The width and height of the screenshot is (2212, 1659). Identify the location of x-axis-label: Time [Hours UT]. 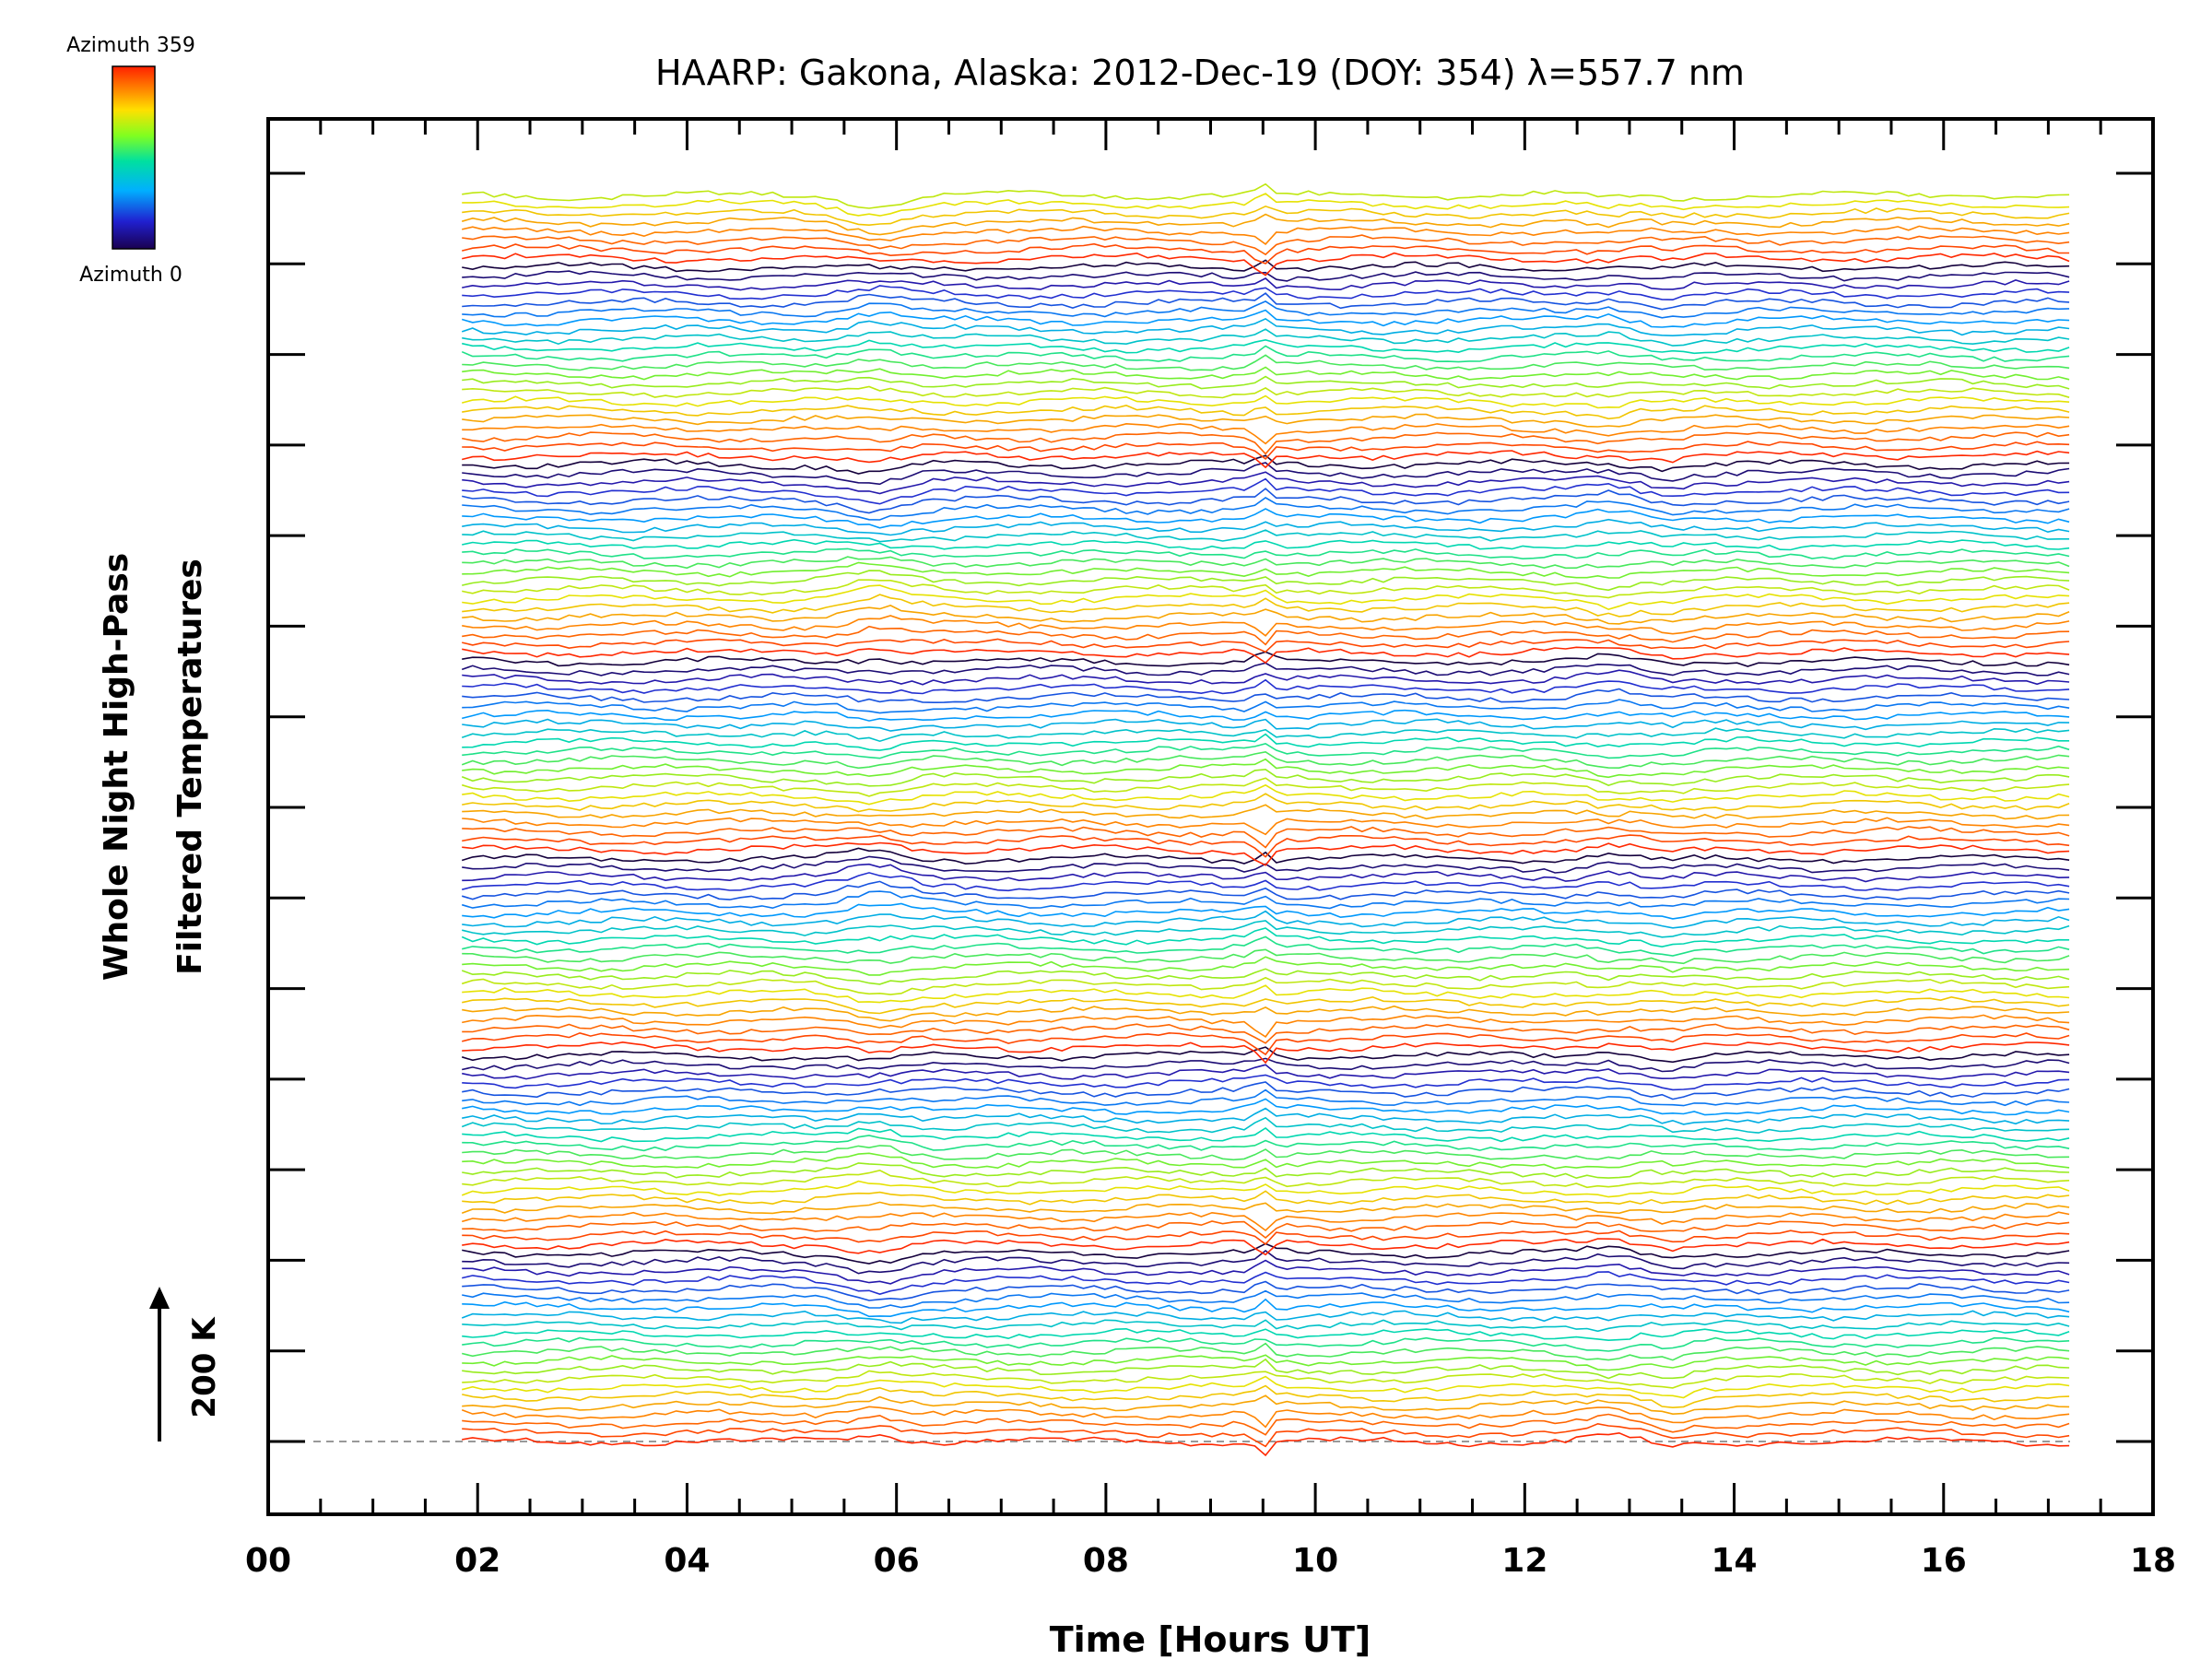
(1210, 1639).